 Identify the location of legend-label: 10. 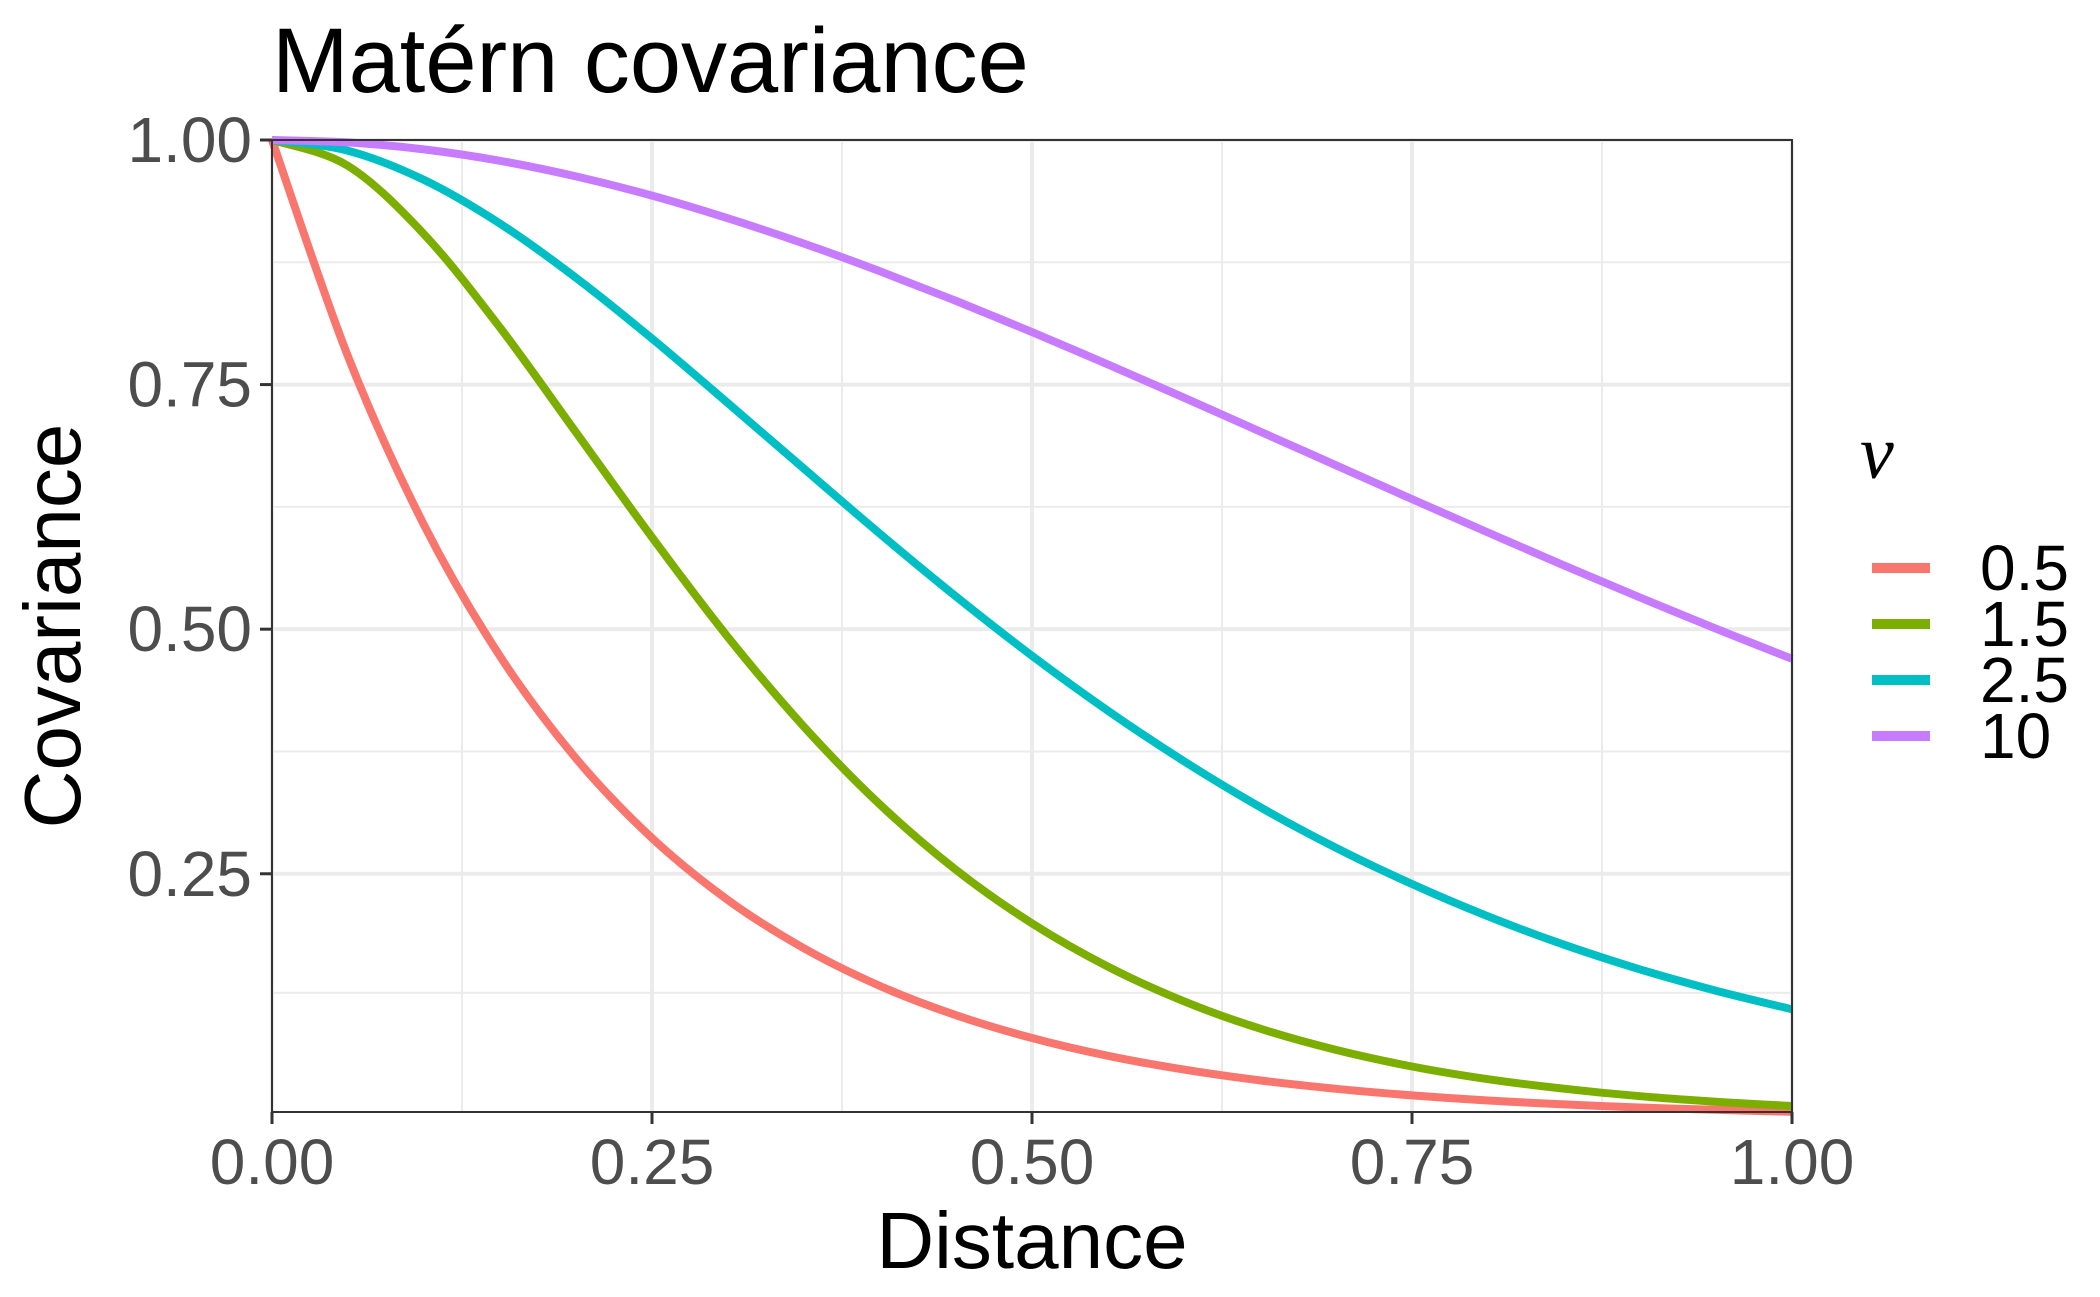
(2015, 736).